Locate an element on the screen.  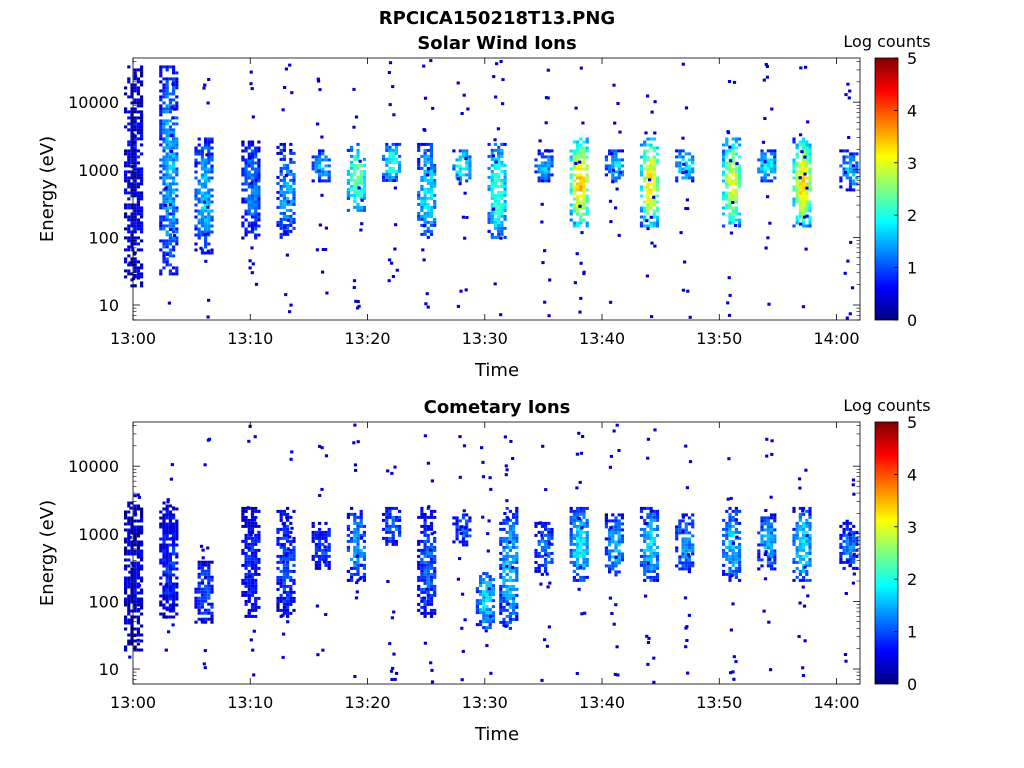
colorbar-gradient is located at coordinates (886, 553).